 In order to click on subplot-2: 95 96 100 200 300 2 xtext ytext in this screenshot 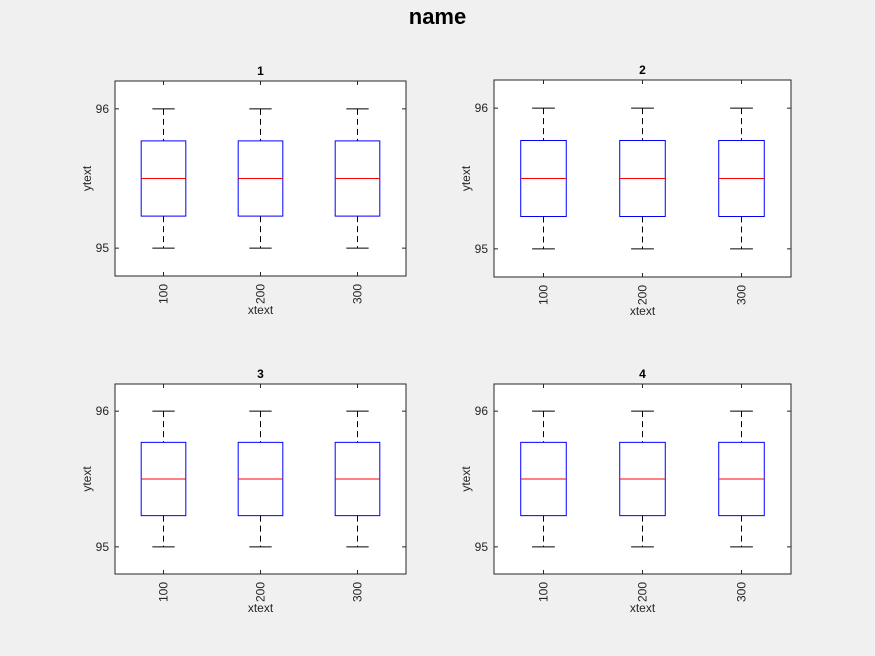, I will do `click(625, 190)`.